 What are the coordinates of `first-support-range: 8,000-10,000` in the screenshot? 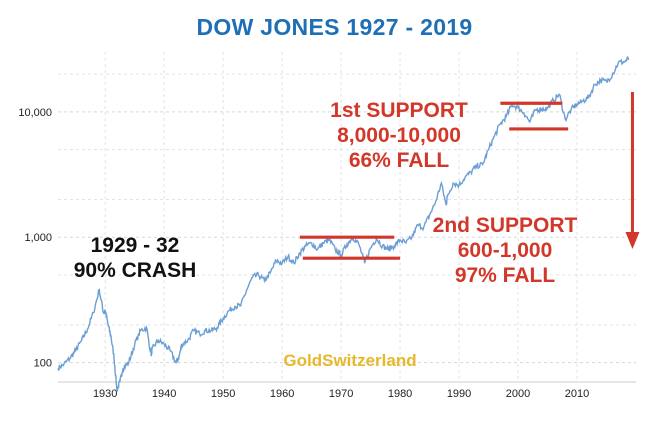 It's located at (399, 135).